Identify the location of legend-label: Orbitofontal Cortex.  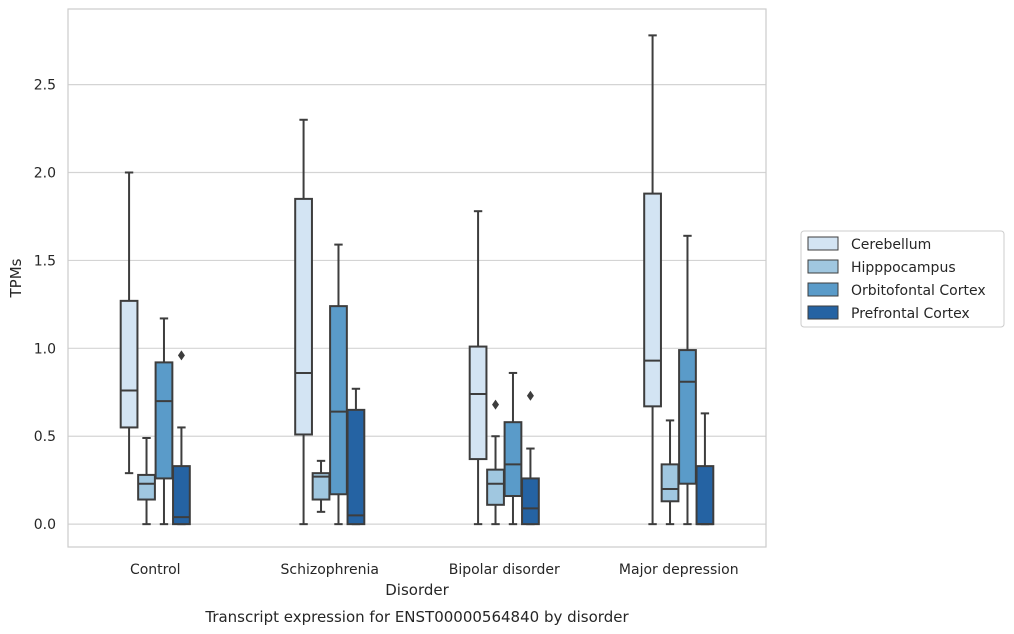
(918, 291).